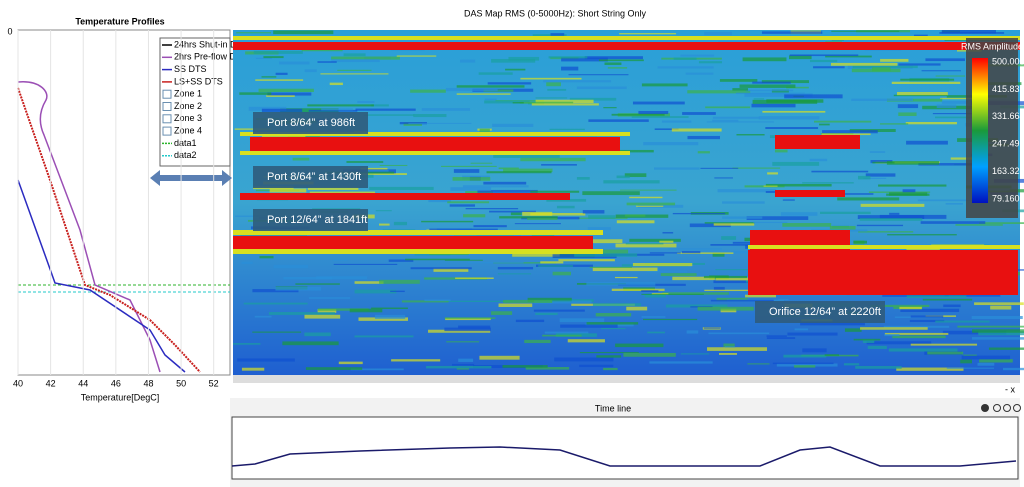 Image resolution: width=1024 pixels, height=487 pixels. I want to click on reset-icon, so click(1017, 408).